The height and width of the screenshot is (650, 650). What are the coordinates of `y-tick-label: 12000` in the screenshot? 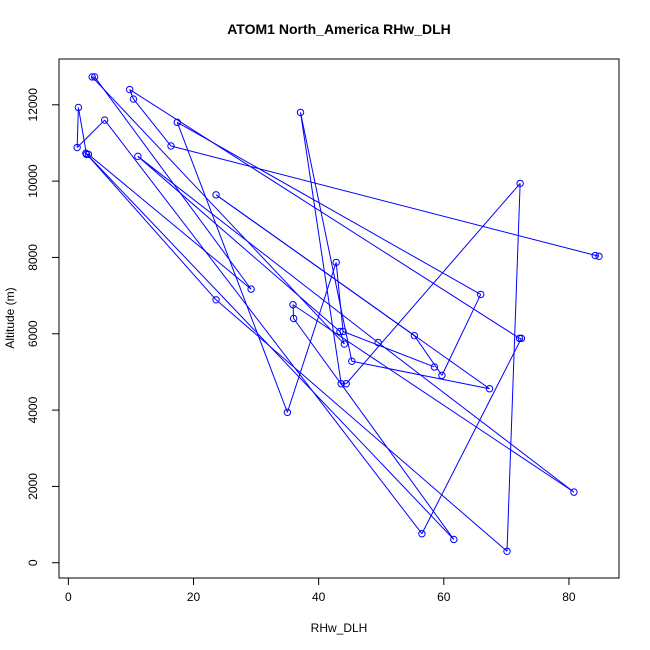 It's located at (33, 105).